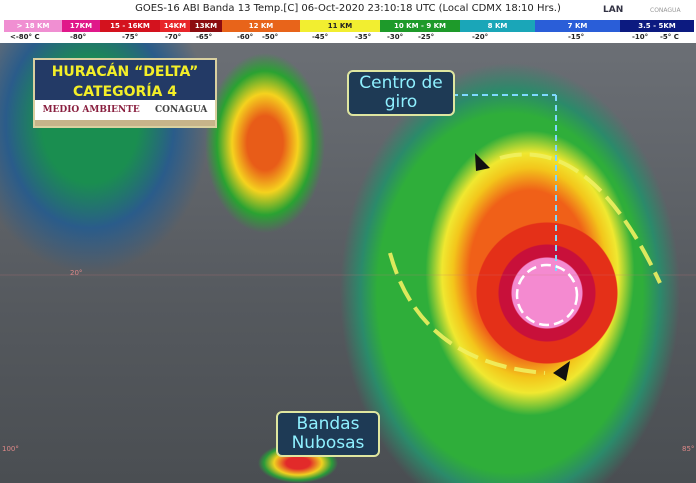 The width and height of the screenshot is (696, 483). Describe the element at coordinates (340, 26) in the screenshot. I see `scale-segment: 11 KM` at that location.